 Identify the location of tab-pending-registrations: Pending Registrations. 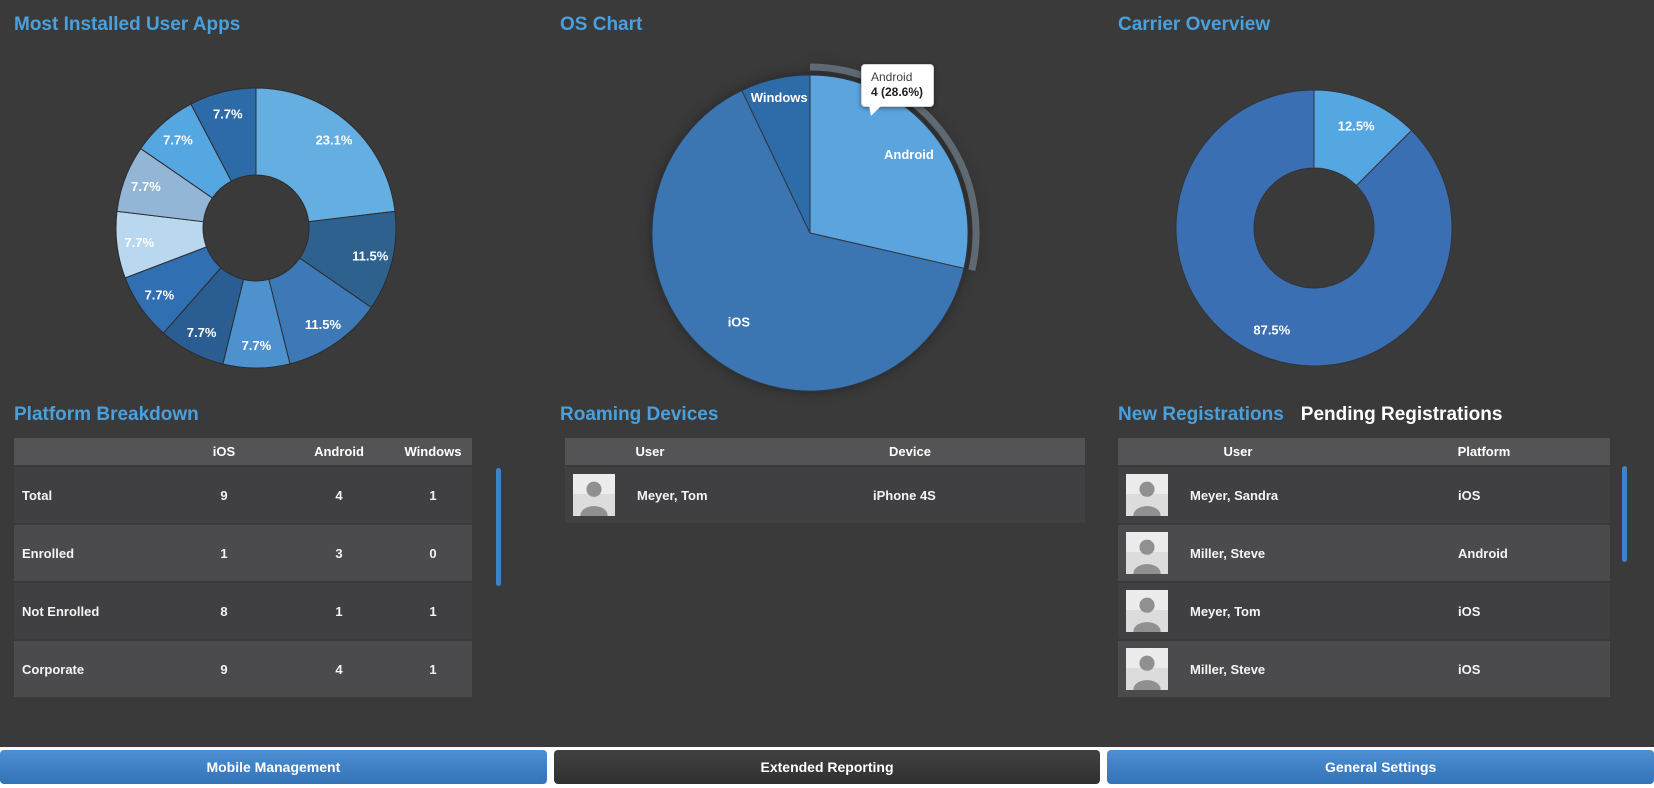
(1401, 414).